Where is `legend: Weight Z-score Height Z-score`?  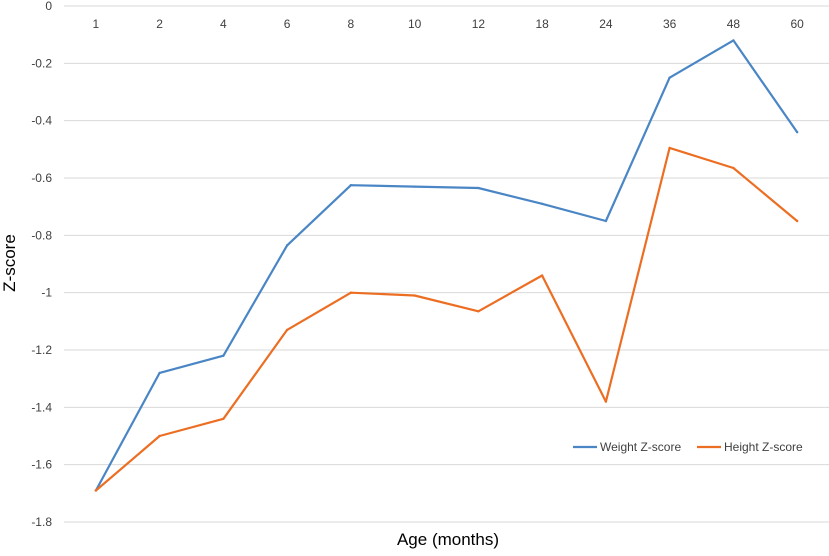
legend: Weight Z-score Height Z-score is located at coordinates (688, 447).